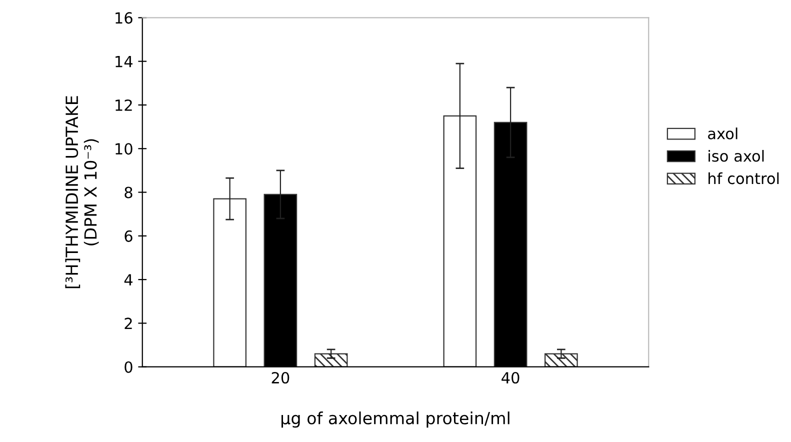  I want to click on y-tick-label: 0, so click(128, 367).